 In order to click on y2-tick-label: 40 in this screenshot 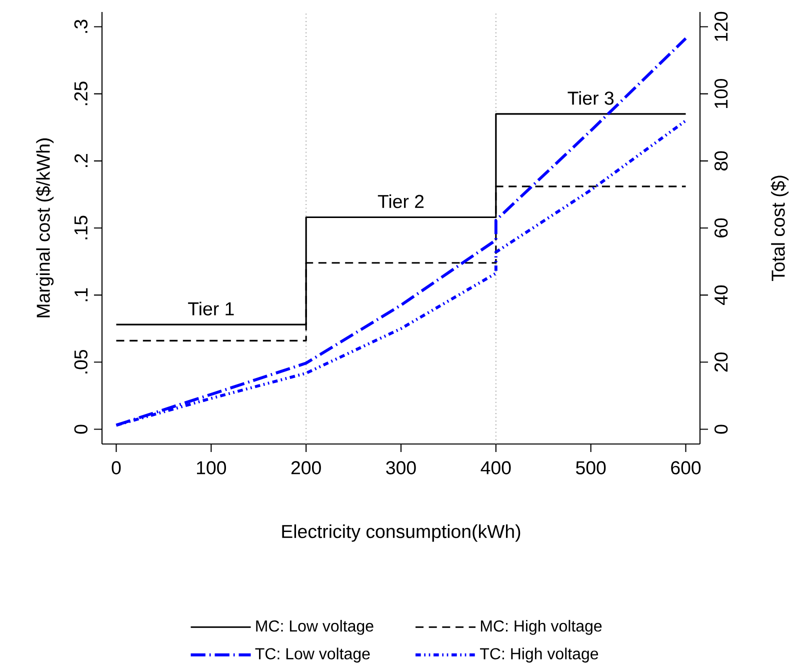, I will do `click(721, 295)`.